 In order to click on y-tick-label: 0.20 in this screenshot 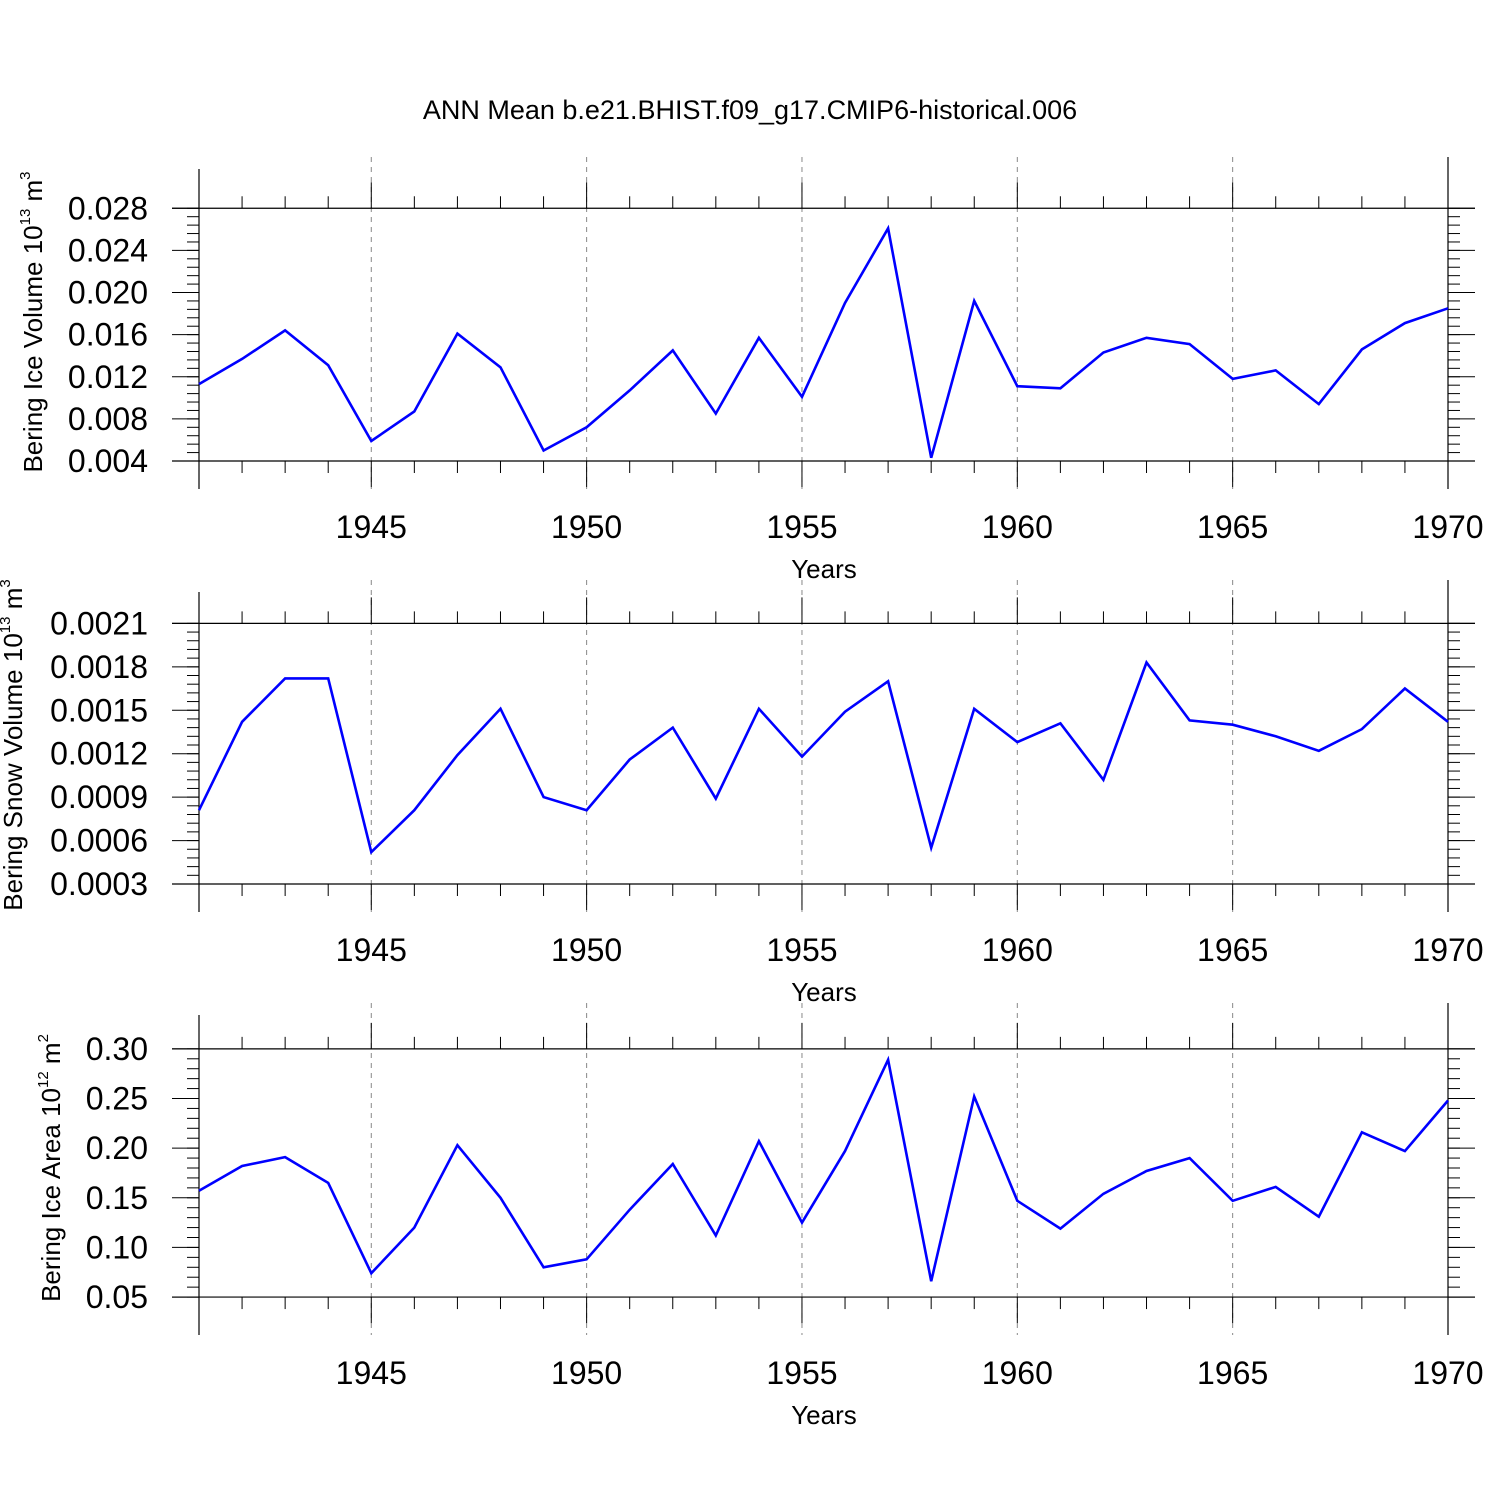, I will do `click(117, 1148)`.